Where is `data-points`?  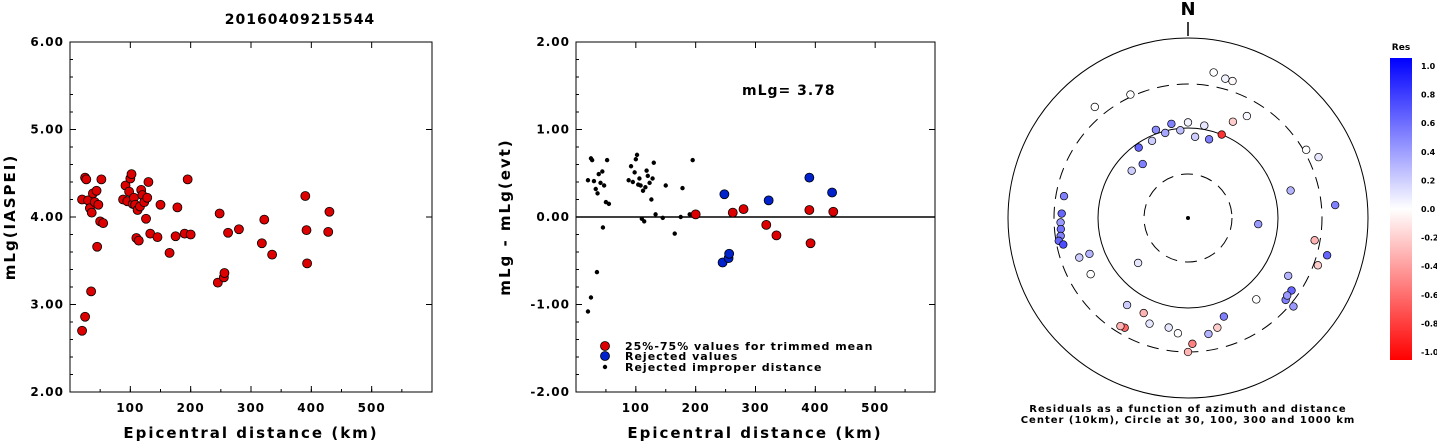 data-points is located at coordinates (206, 252).